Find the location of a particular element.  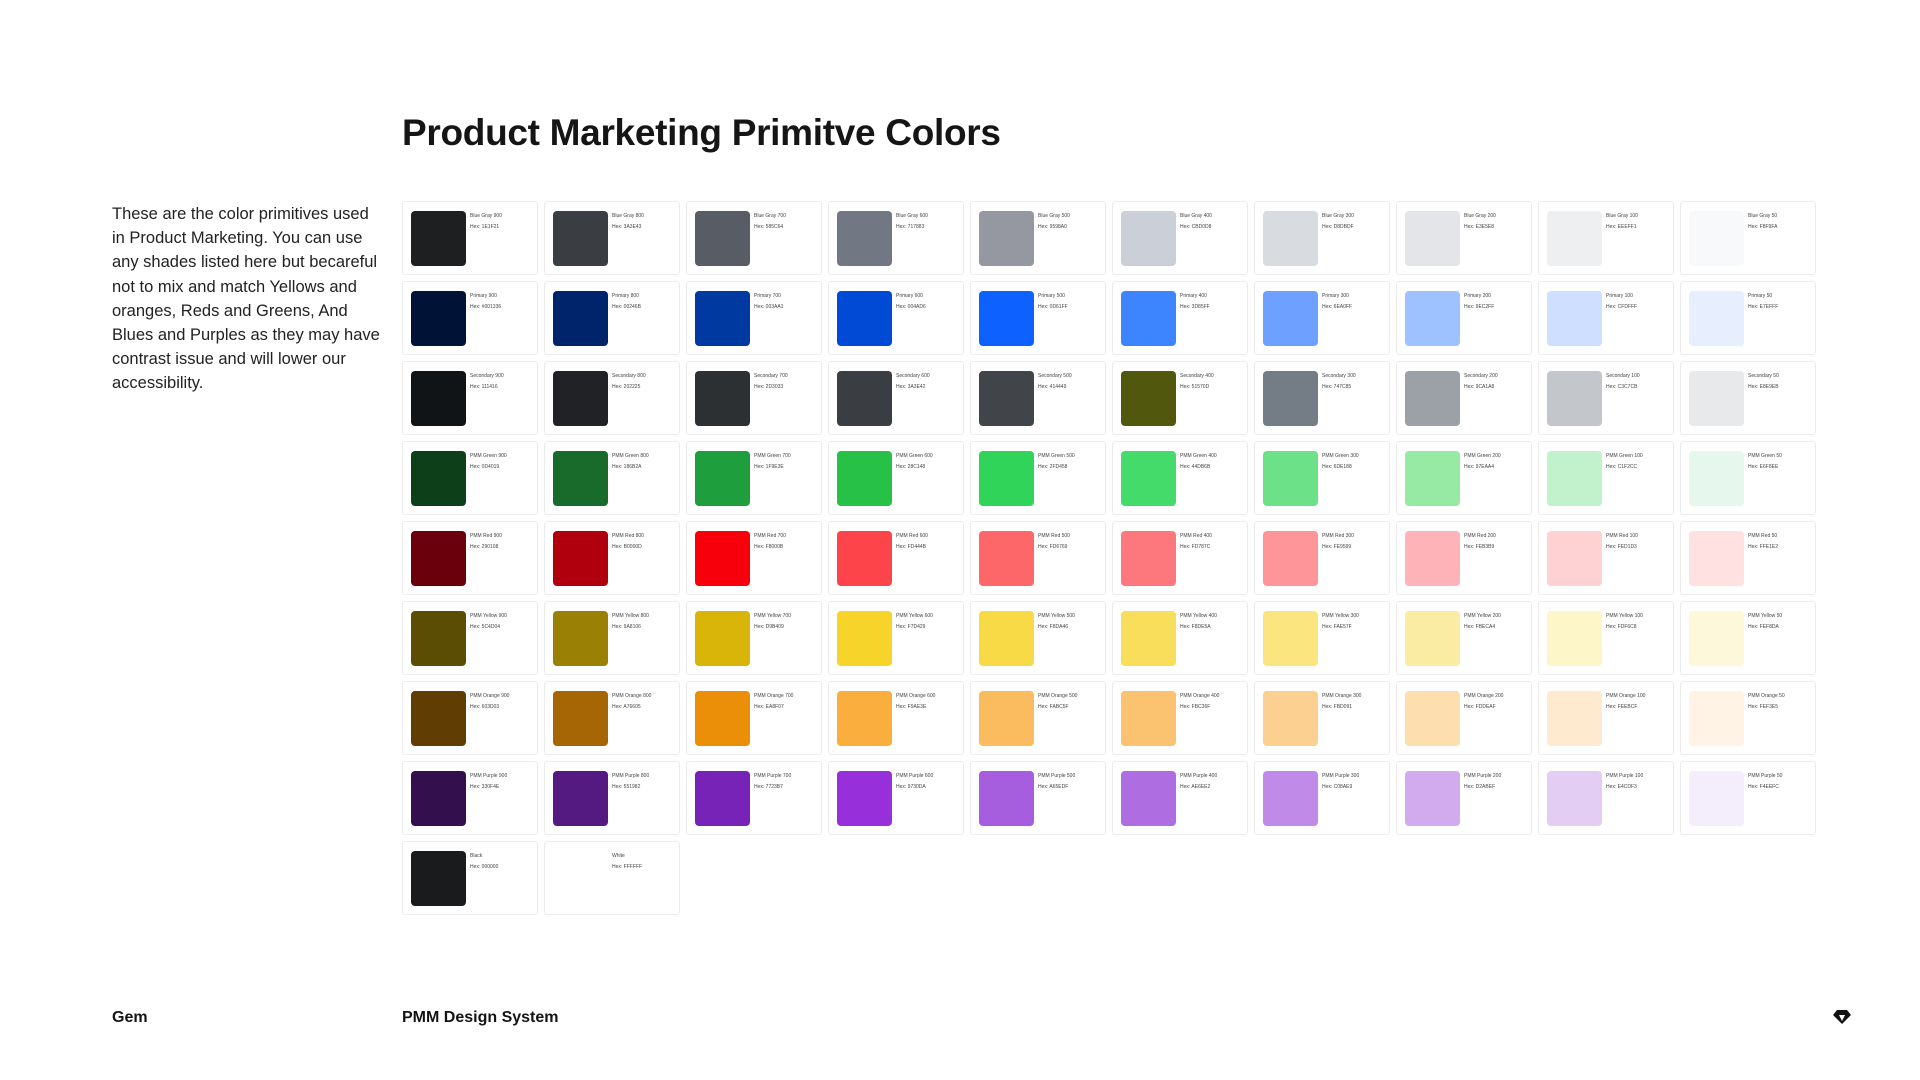

swatch-name: PMM Yellow 500 is located at coordinates (1056, 616).